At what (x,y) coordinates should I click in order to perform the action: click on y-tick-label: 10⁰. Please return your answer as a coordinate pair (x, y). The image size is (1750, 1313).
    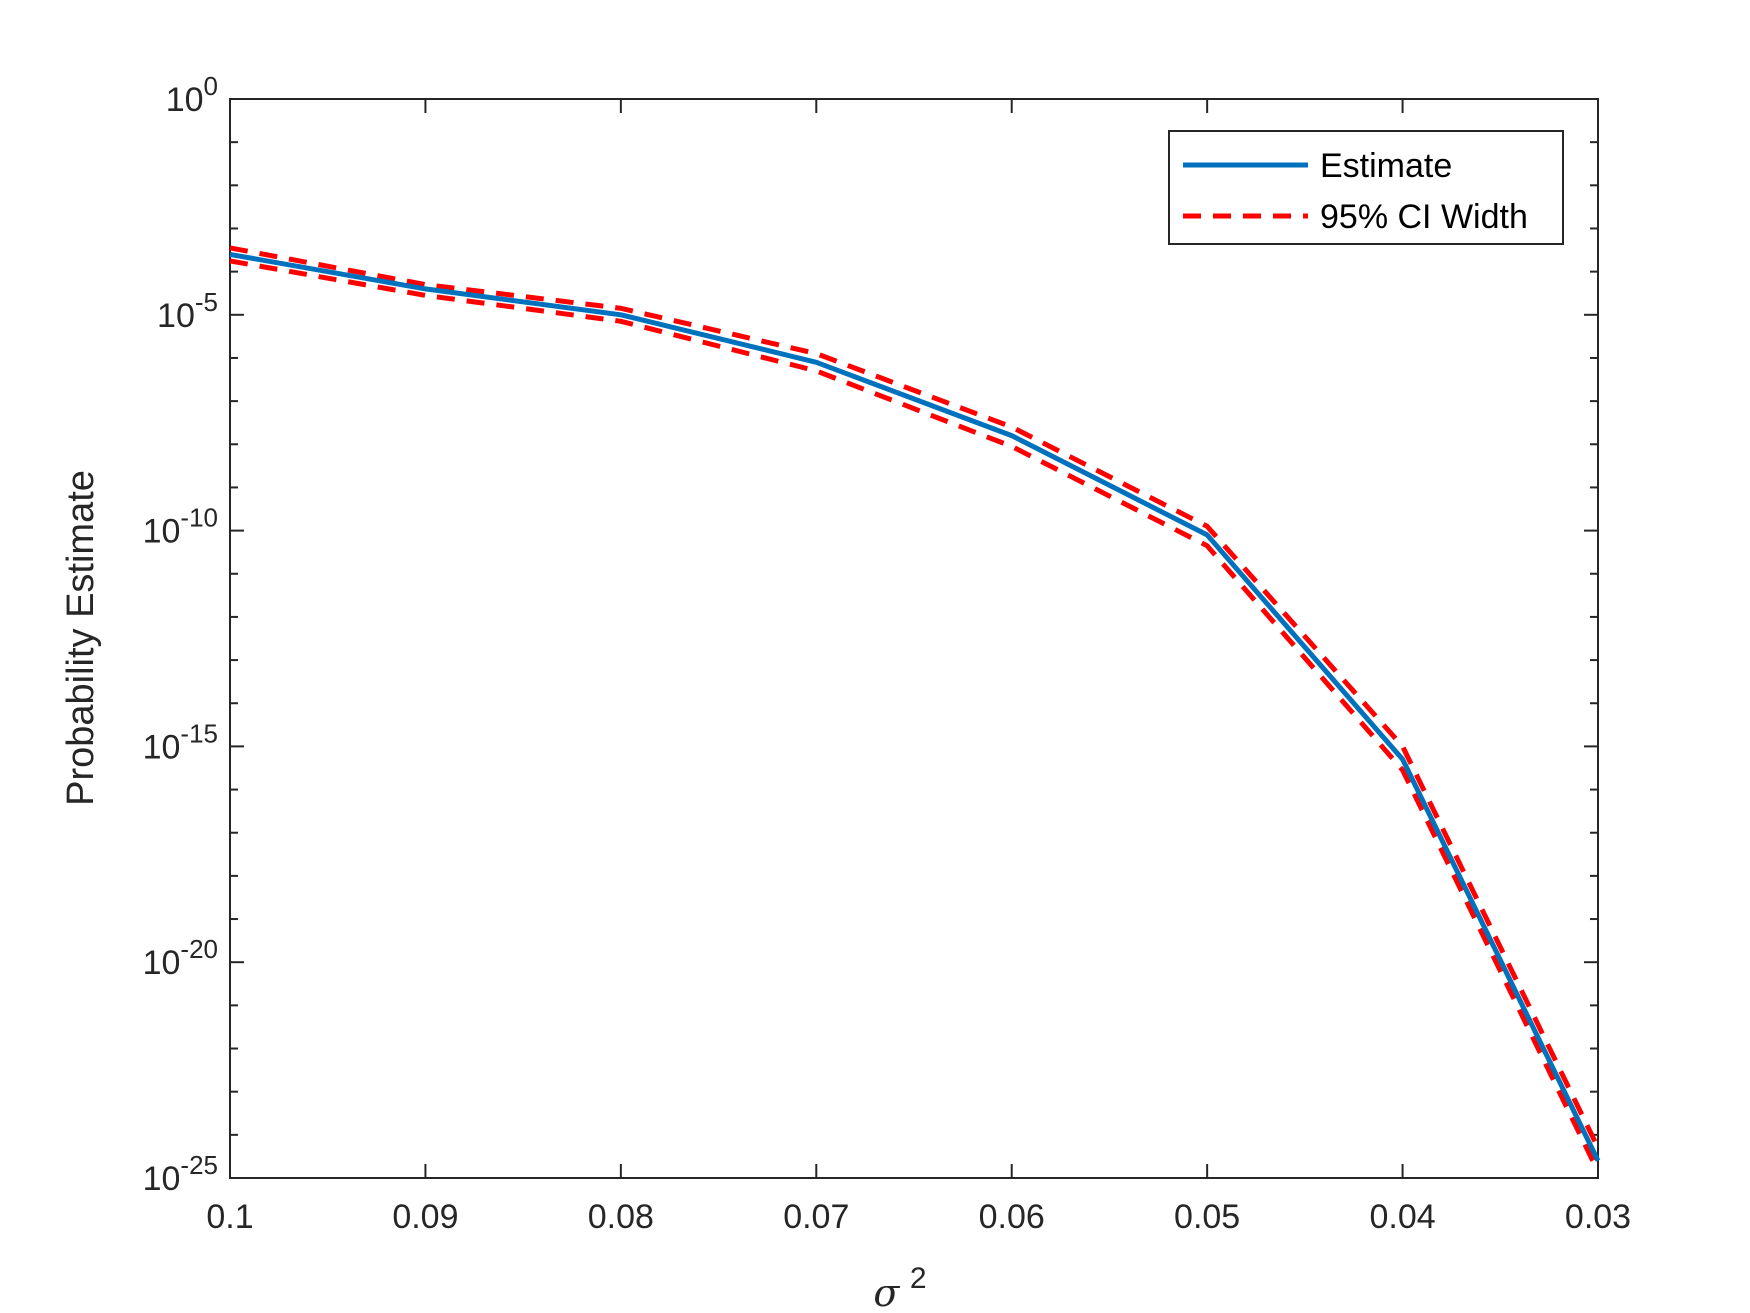
    Looking at the image, I should click on (192, 95).